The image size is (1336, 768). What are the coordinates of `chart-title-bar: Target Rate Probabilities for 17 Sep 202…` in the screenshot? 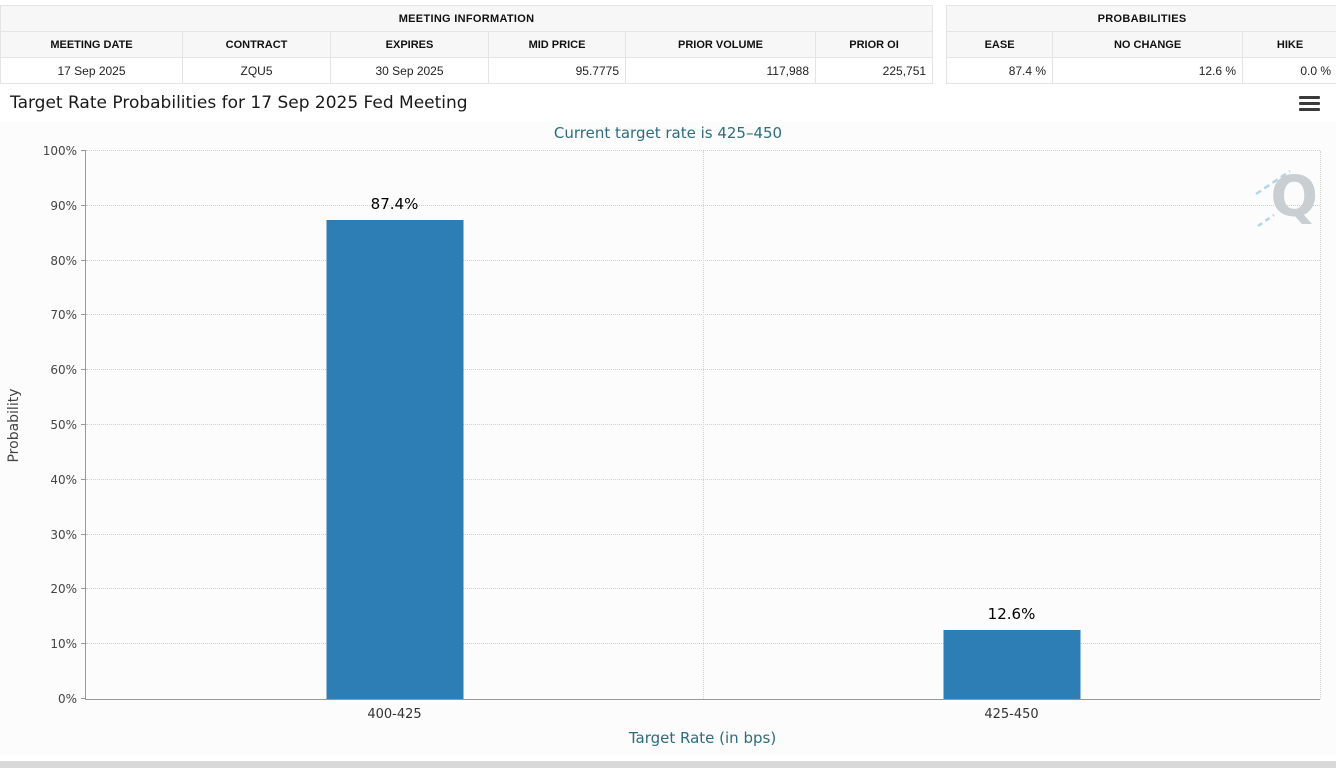 It's located at (668, 103).